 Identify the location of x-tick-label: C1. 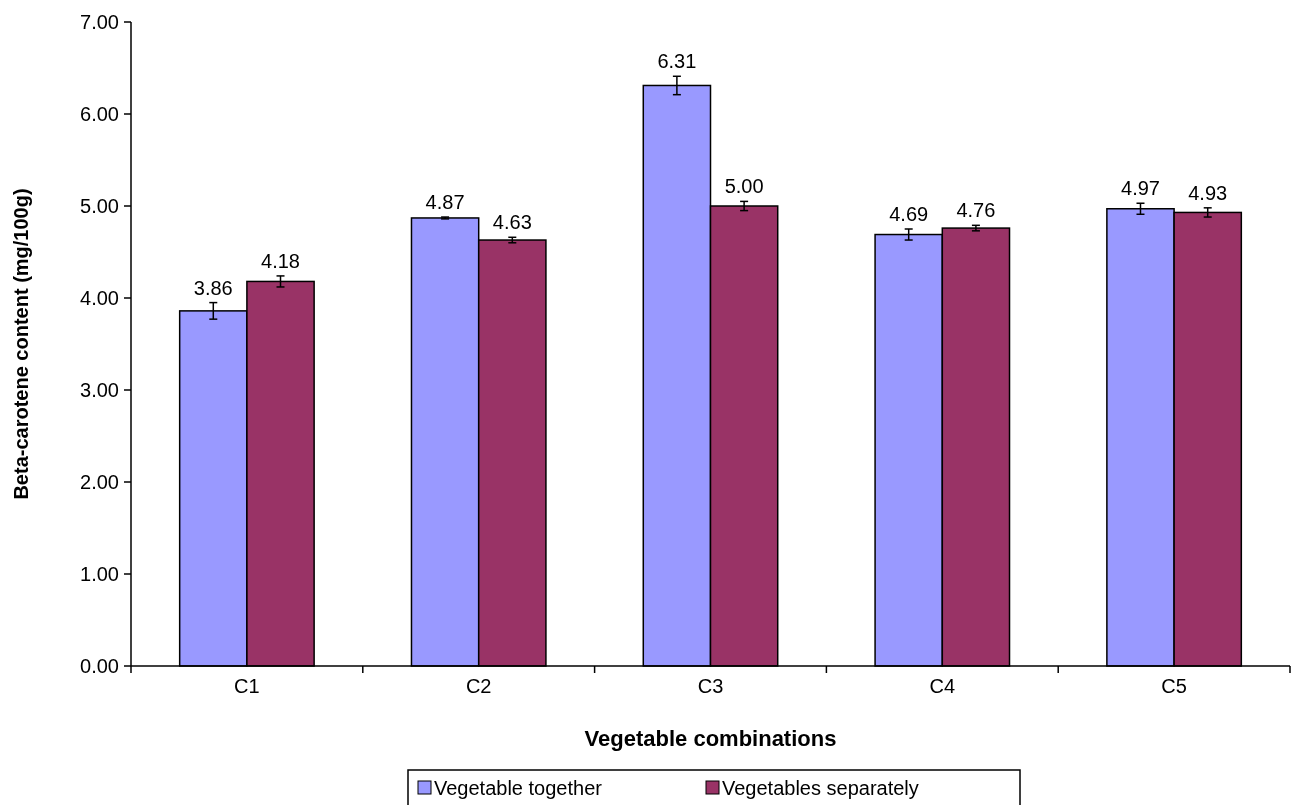
(247, 686).